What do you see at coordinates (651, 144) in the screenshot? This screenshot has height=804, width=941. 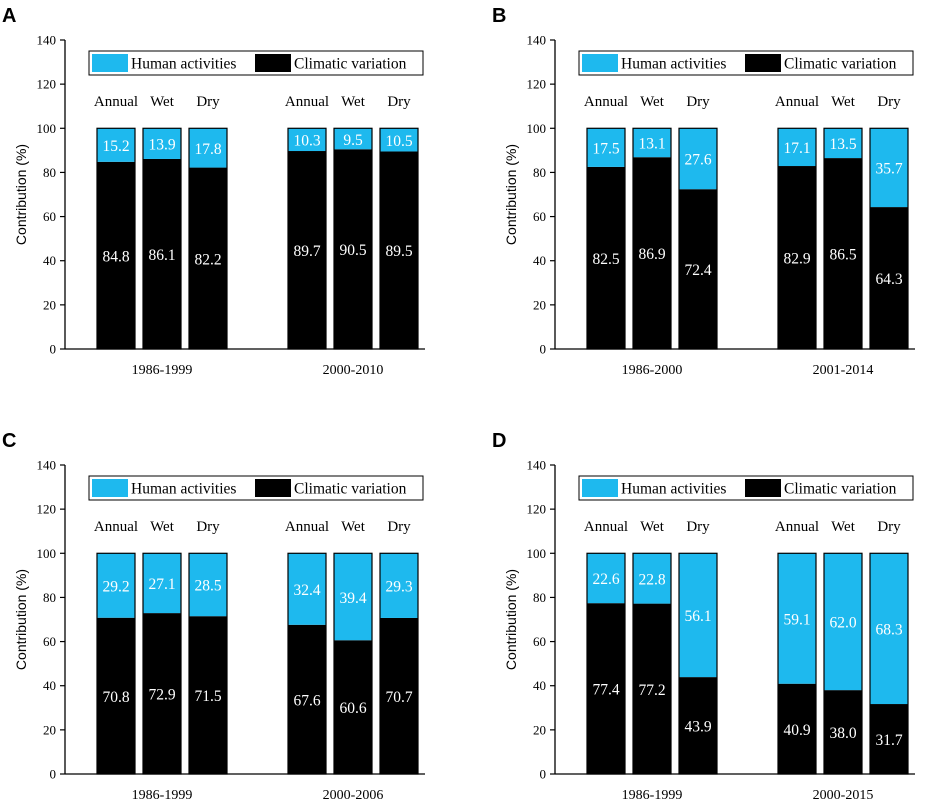 I see `data-label-human: 13.1` at bounding box center [651, 144].